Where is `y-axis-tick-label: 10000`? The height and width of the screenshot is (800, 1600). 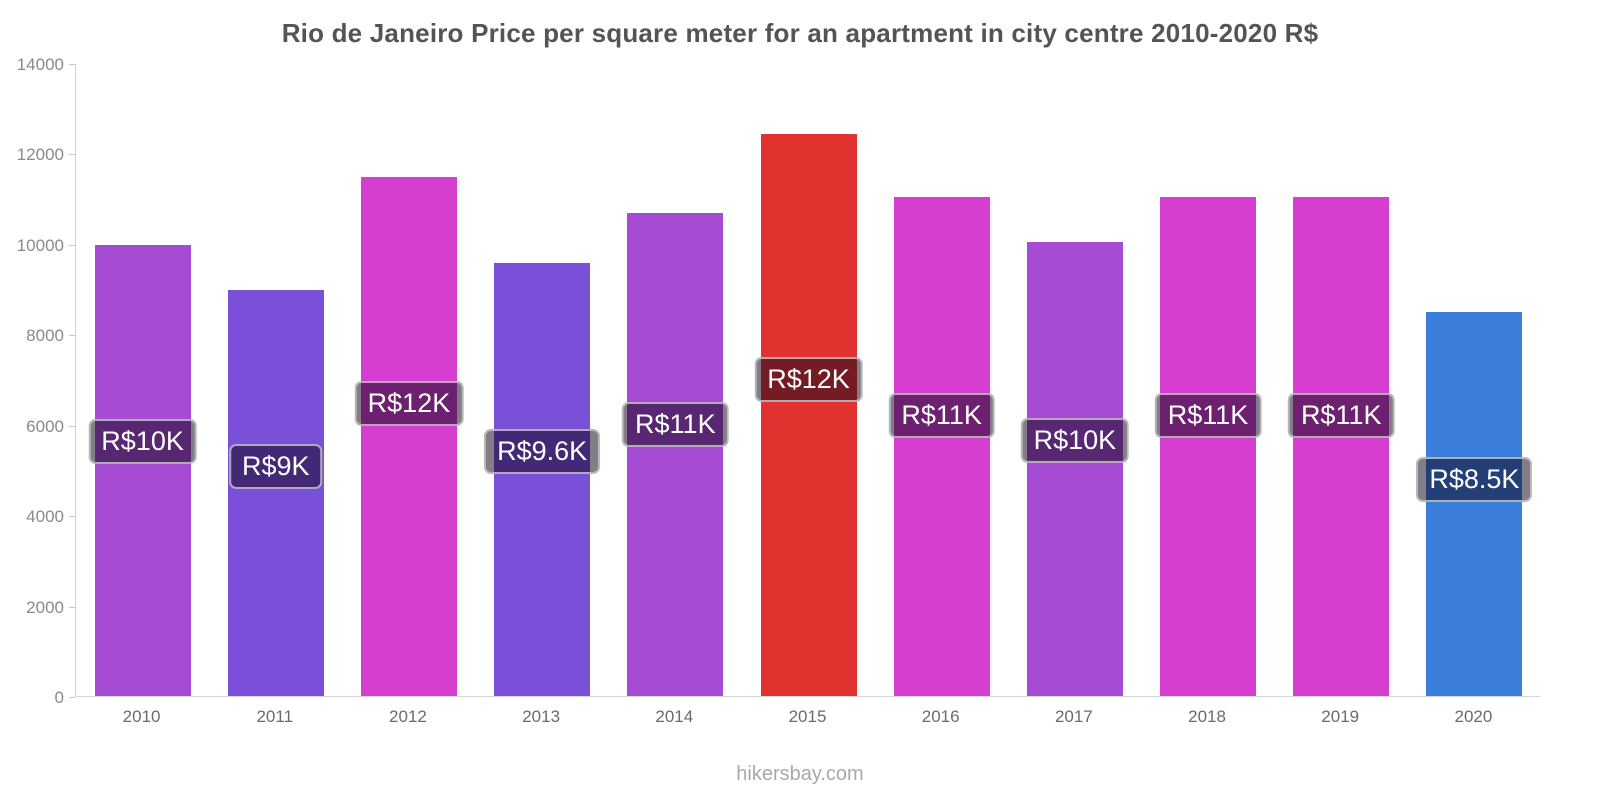
y-axis-tick-label: 10000 is located at coordinates (40, 245).